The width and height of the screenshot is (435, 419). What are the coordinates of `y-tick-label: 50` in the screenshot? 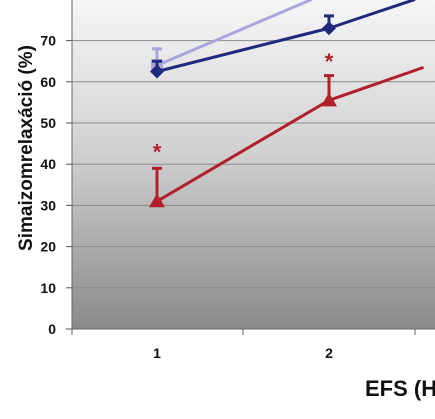 It's located at (48, 123).